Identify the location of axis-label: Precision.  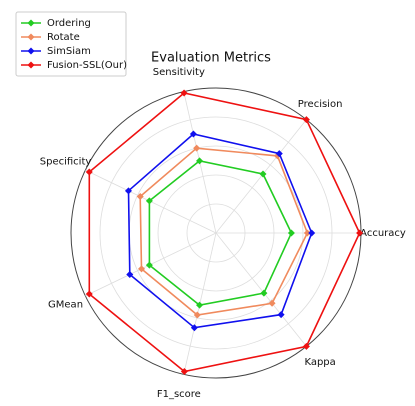
(320, 104).